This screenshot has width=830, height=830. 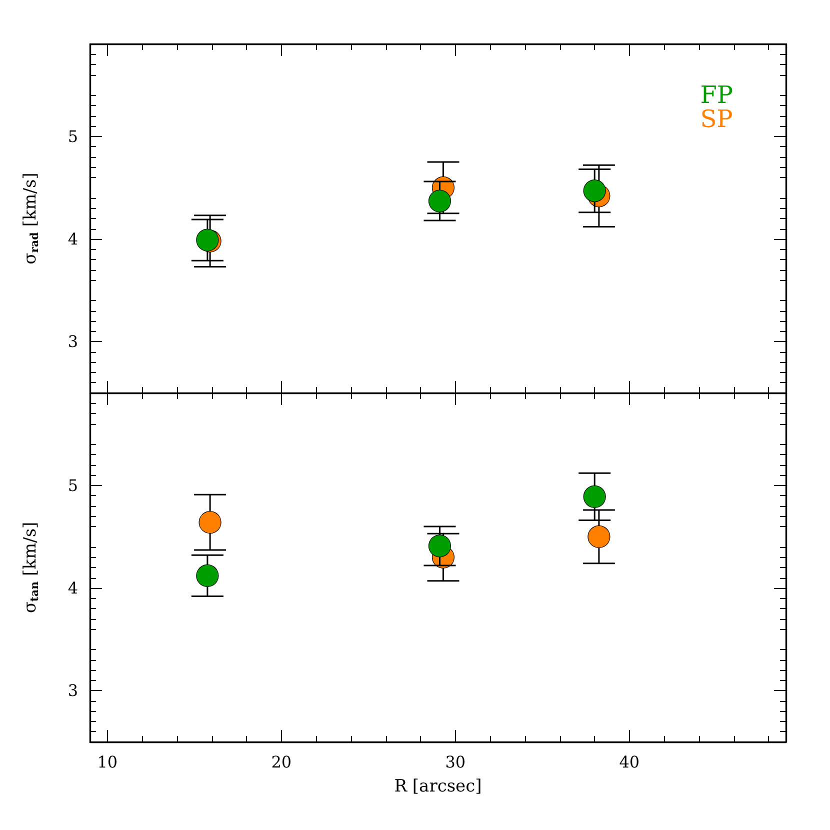 What do you see at coordinates (281, 762) in the screenshot?
I see `x-tick-label: 20` at bounding box center [281, 762].